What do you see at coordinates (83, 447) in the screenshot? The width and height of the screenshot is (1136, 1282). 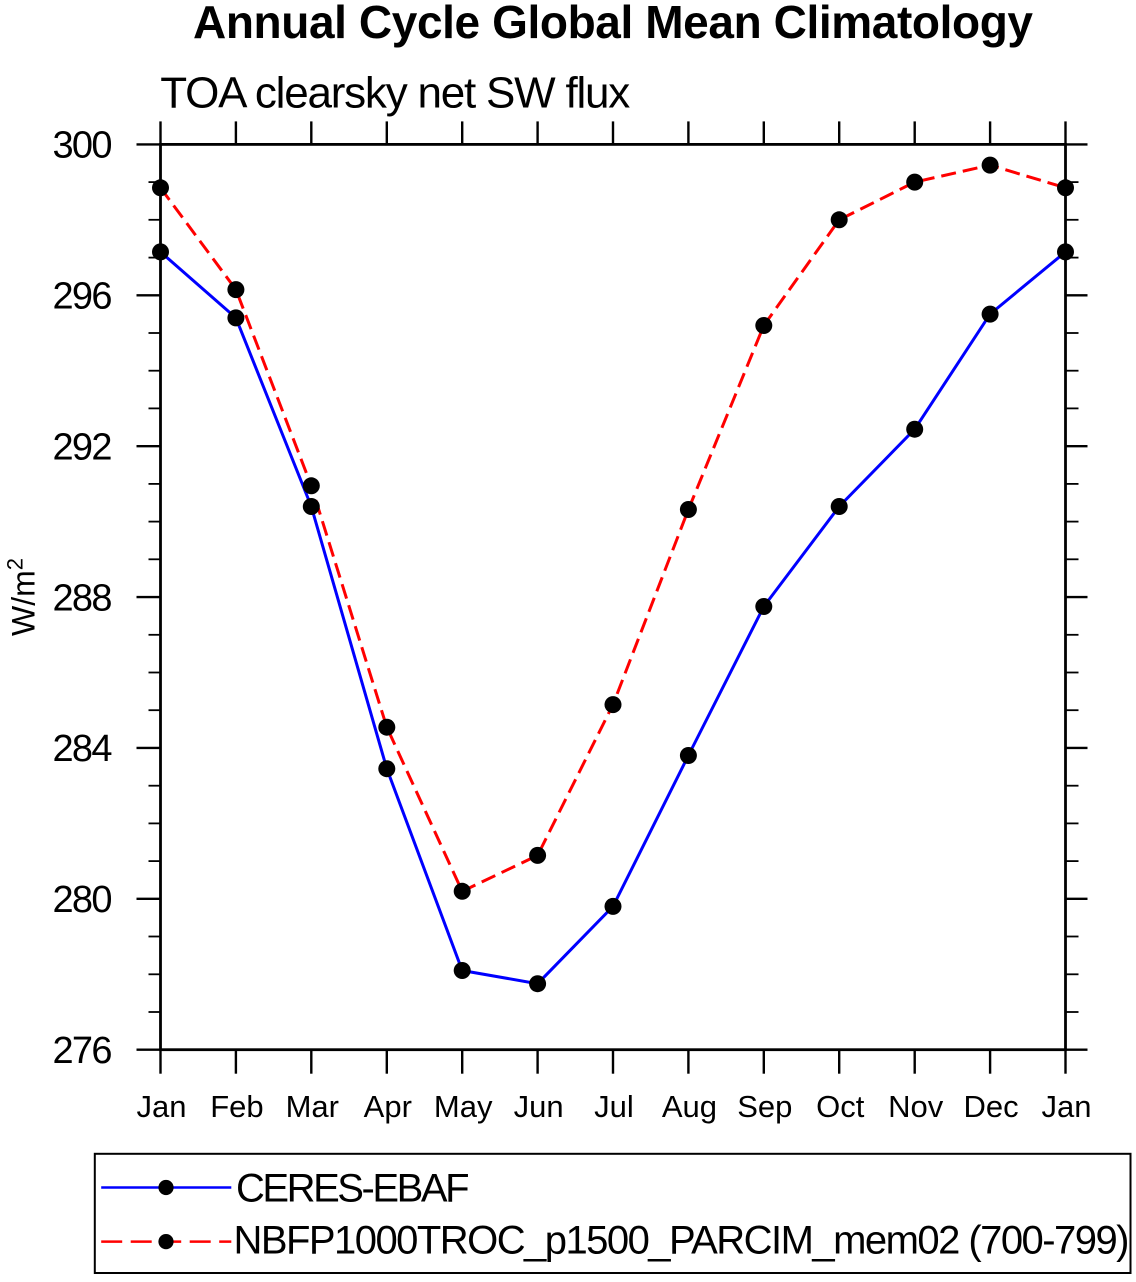 I see `svg-text: 292` at bounding box center [83, 447].